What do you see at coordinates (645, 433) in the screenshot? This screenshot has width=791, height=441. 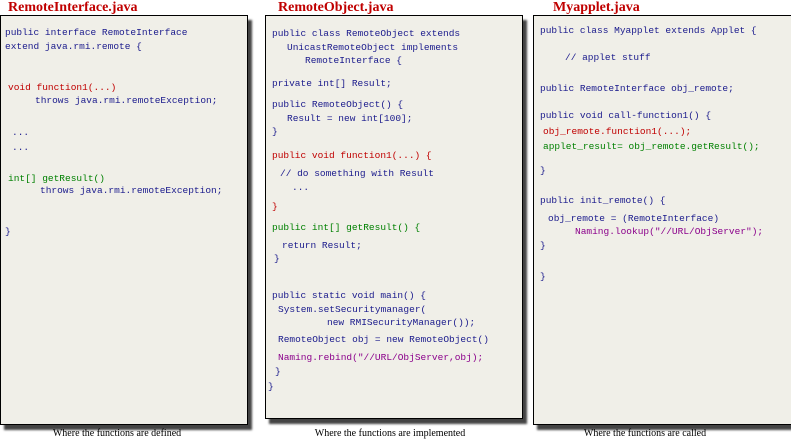 I see `caption: Where the functions are called` at bounding box center [645, 433].